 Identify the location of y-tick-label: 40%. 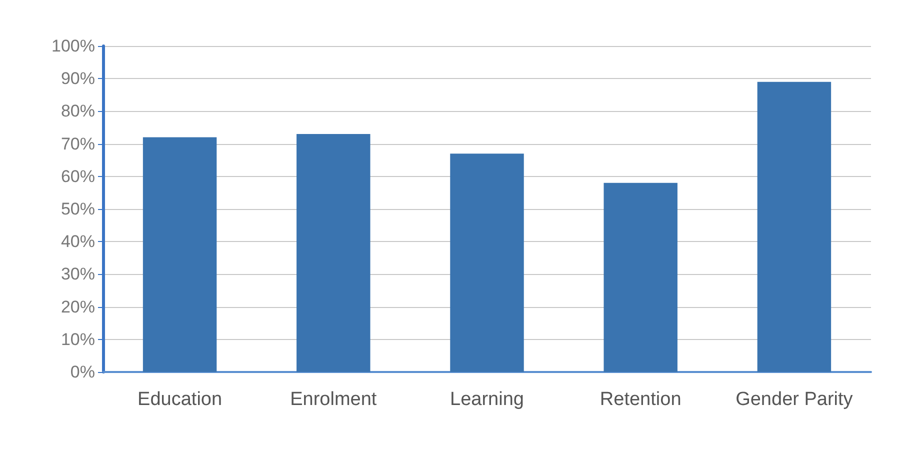
(77, 242).